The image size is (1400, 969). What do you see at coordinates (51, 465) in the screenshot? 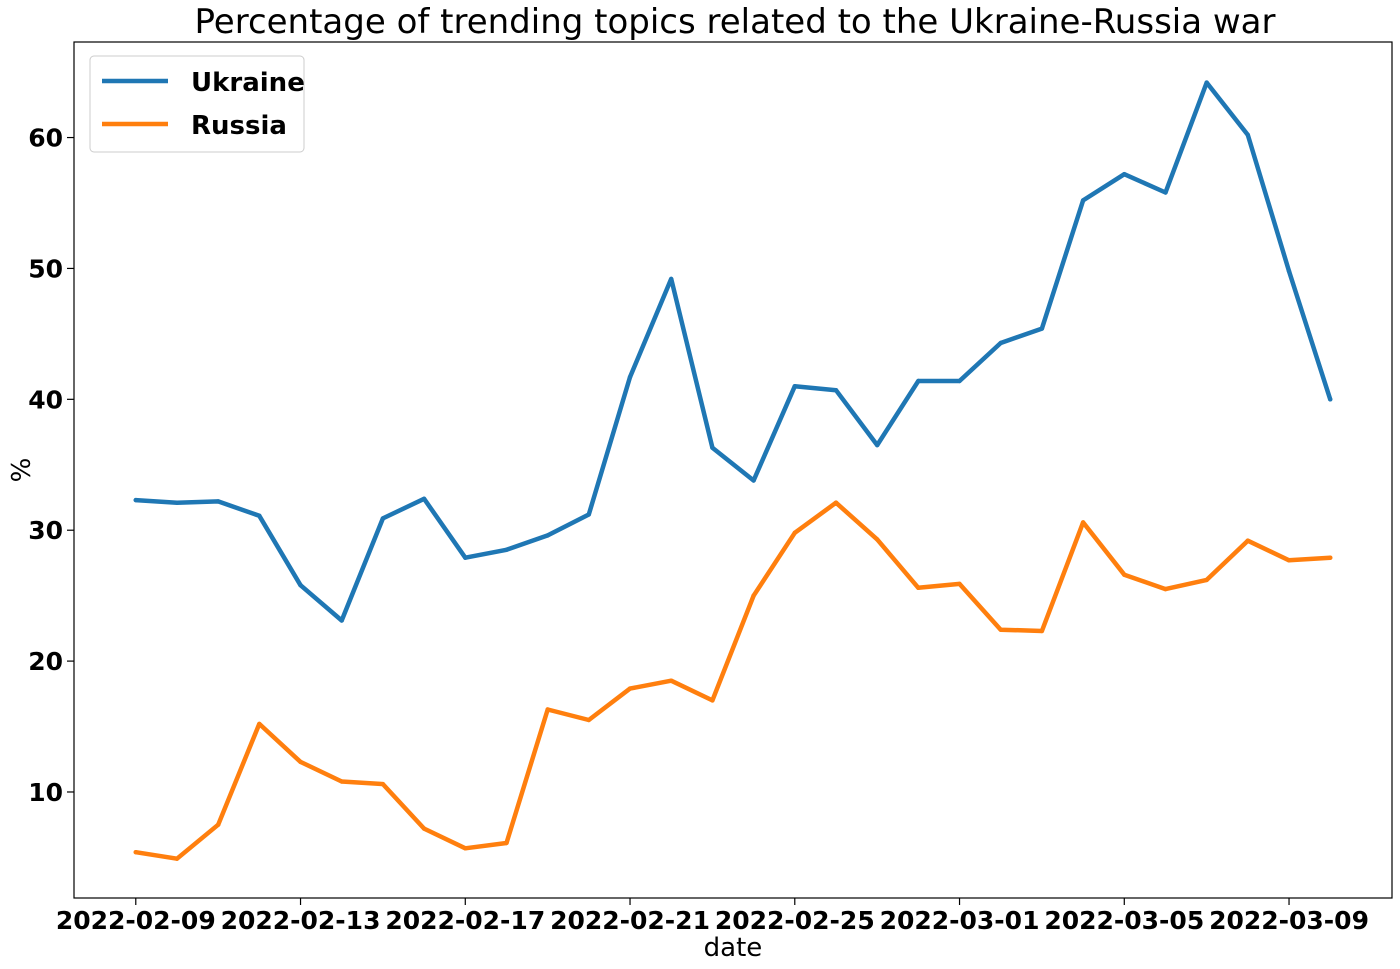
I see `y-axis: 10 20 30 40 50 60` at bounding box center [51, 465].